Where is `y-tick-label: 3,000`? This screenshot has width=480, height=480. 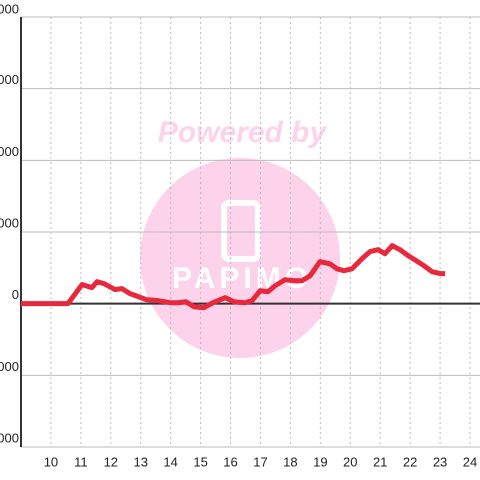 y-tick-label: 3,000 is located at coordinates (9, 222).